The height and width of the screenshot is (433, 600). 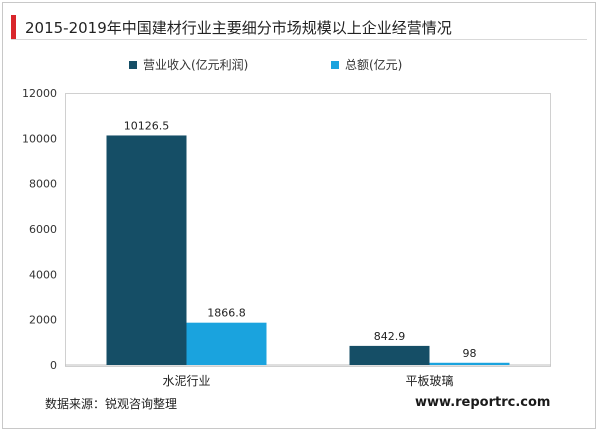 What do you see at coordinates (13, 27) in the screenshot?
I see `title-accent-bar` at bounding box center [13, 27].